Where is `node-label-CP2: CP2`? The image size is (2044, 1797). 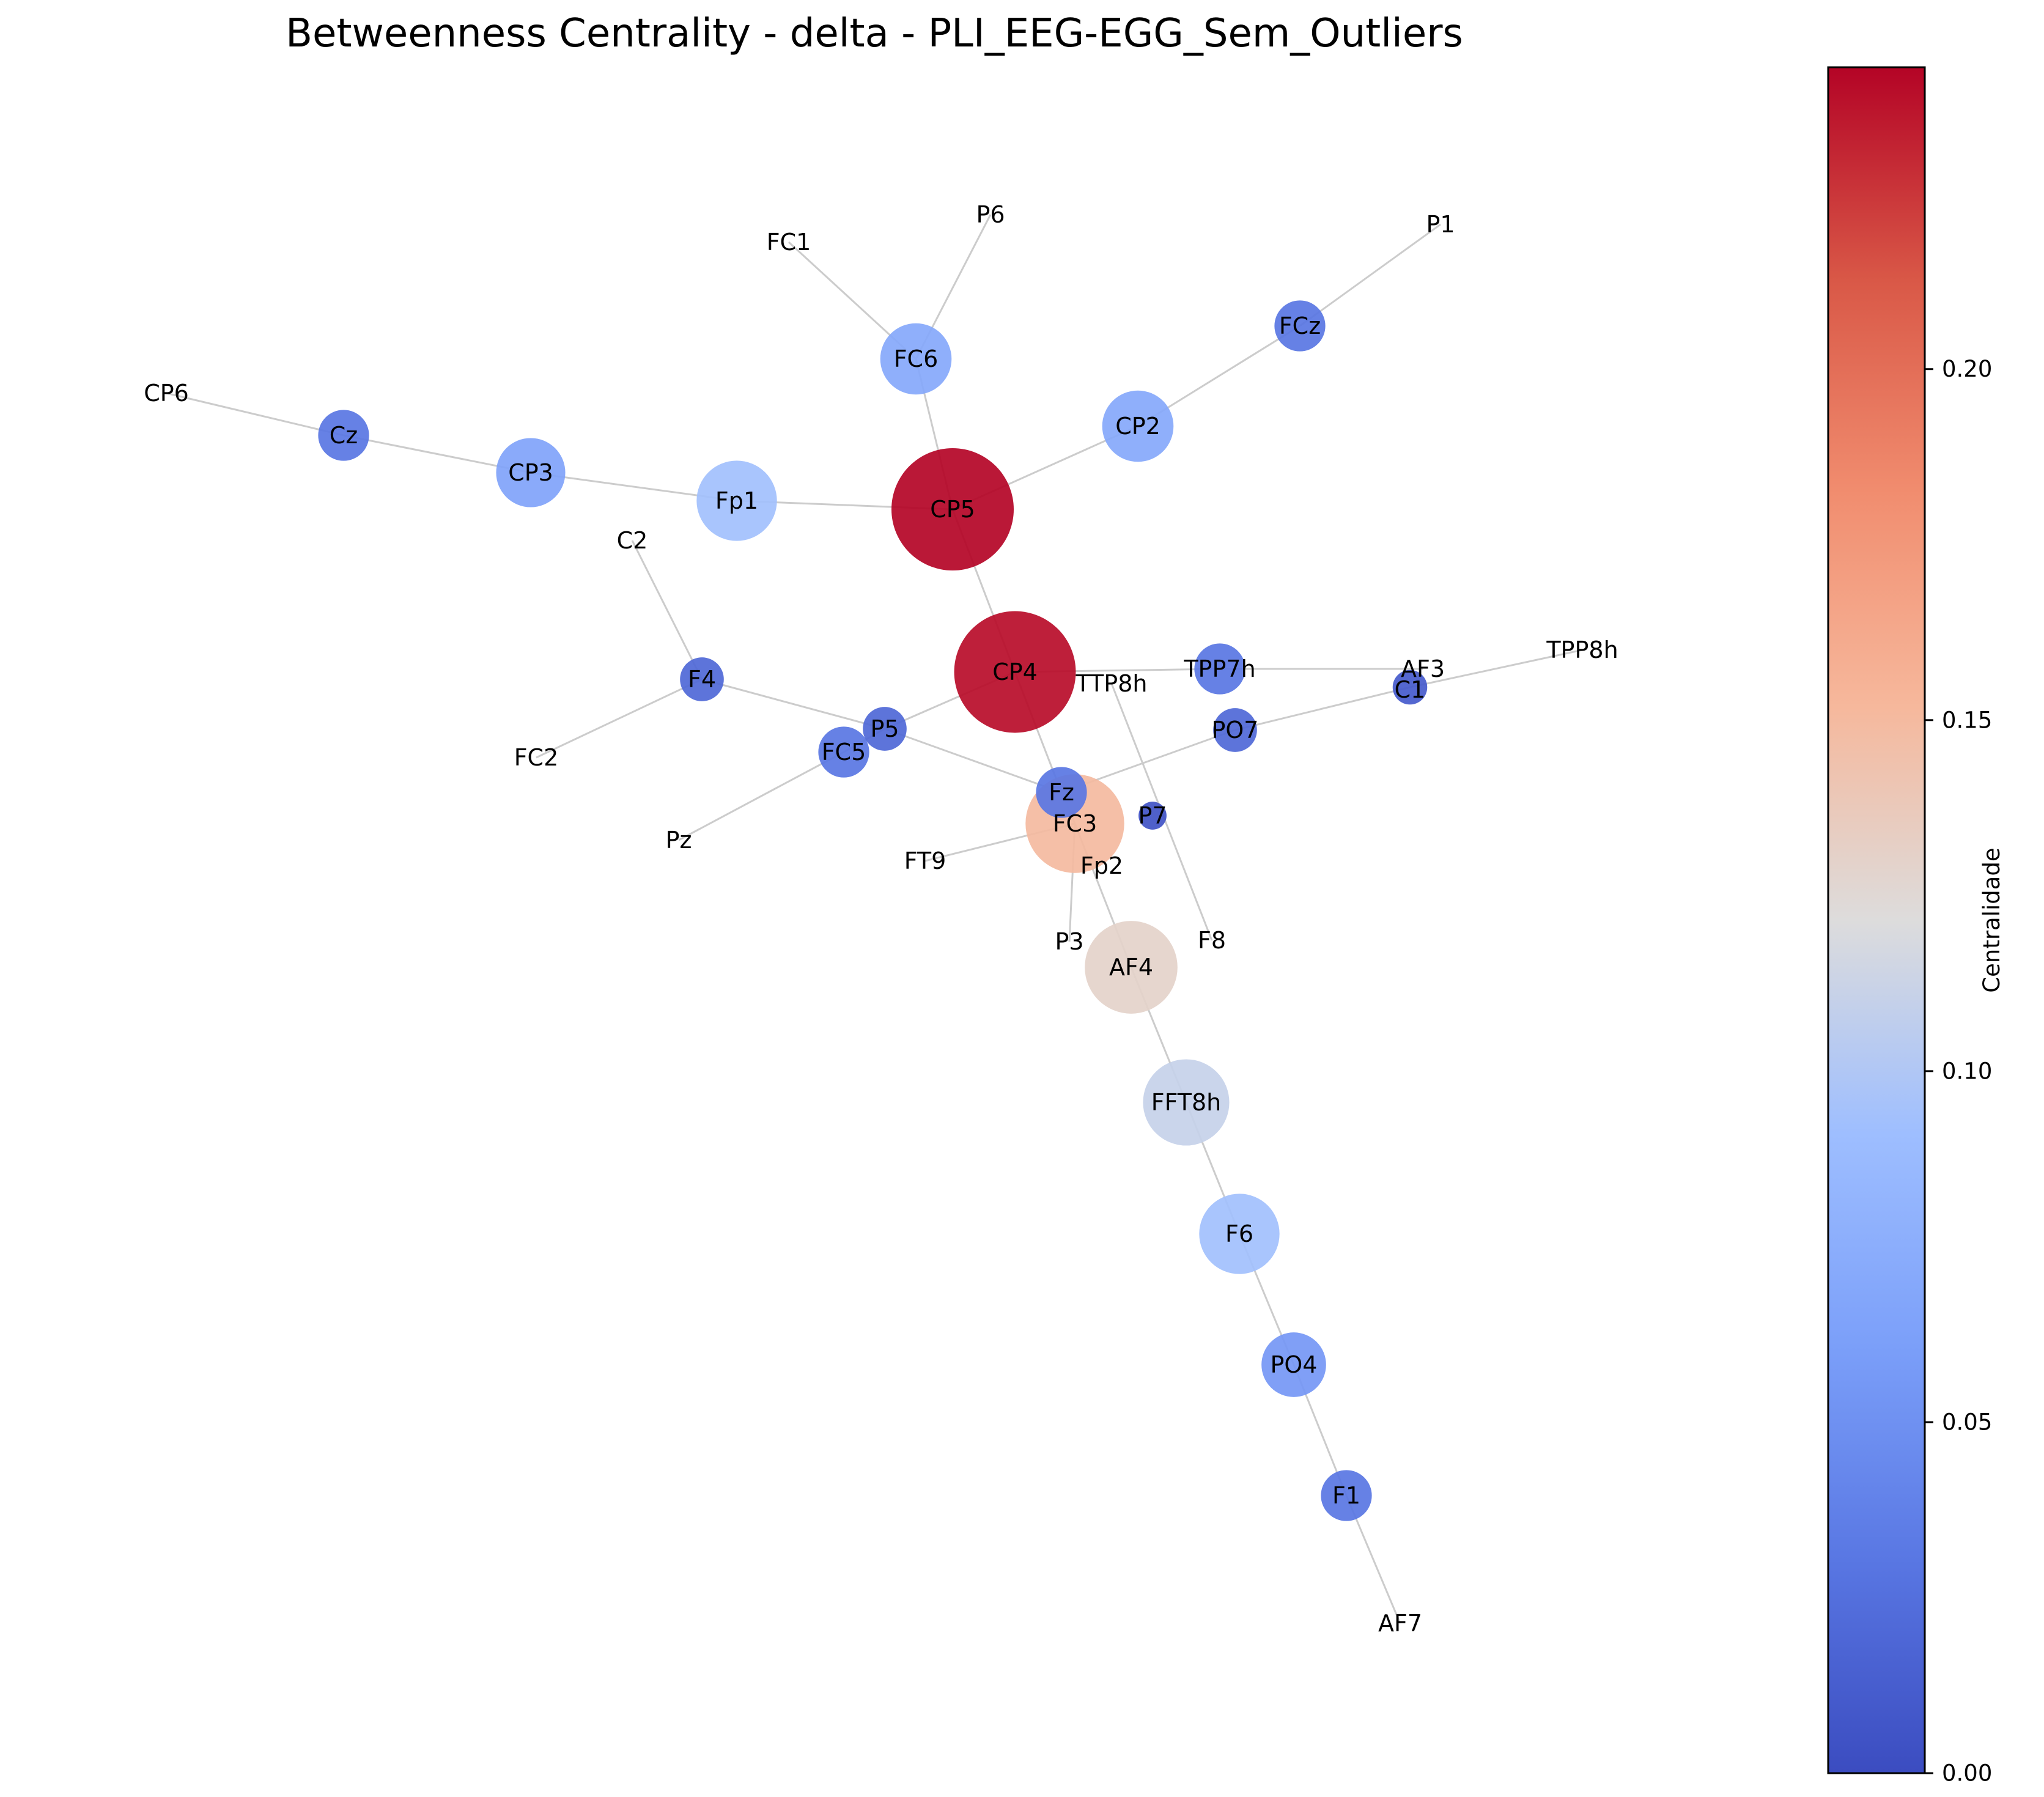 node-label-CP2: CP2 is located at coordinates (1137, 426).